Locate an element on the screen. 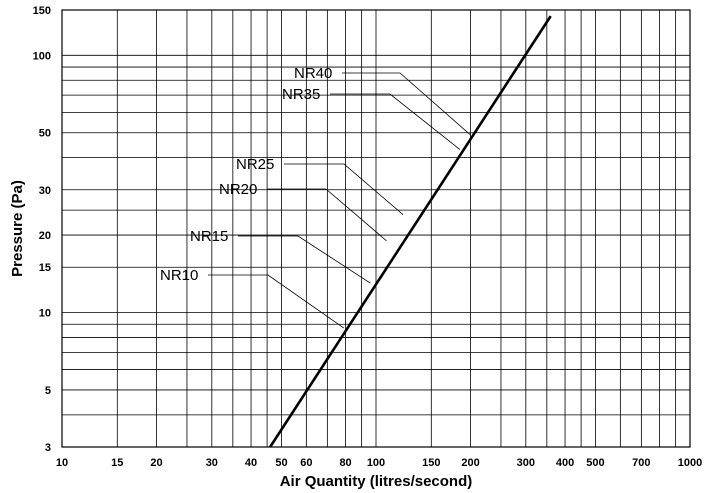 This screenshot has height=493, width=706. y-tick-label: 10 is located at coordinates (45, 314).